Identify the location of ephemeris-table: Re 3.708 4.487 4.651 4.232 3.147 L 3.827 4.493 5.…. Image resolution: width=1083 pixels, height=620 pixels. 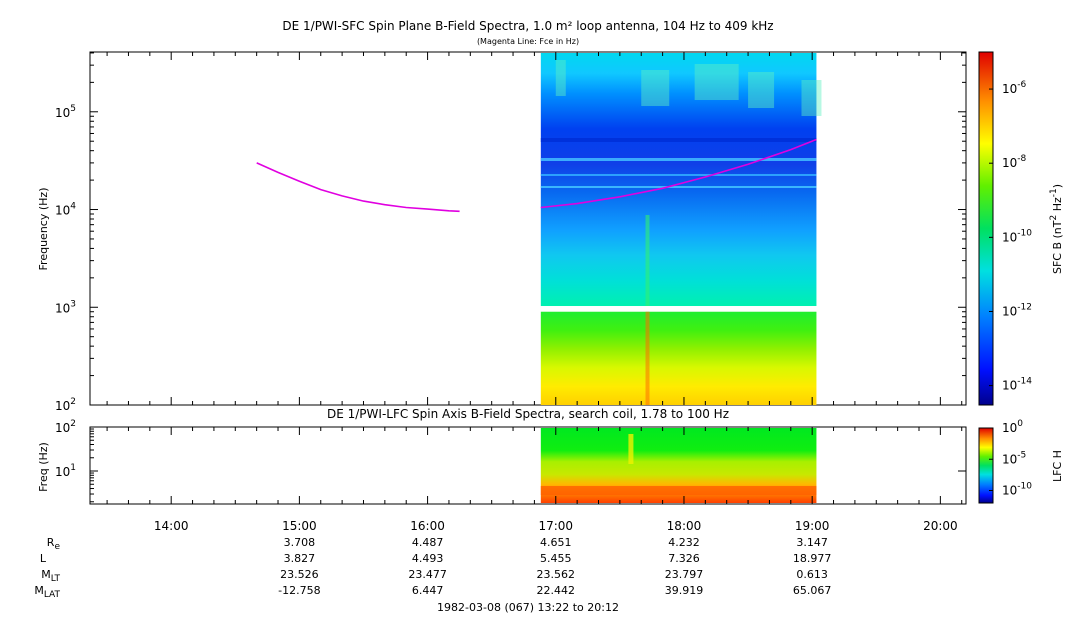
(432, 568).